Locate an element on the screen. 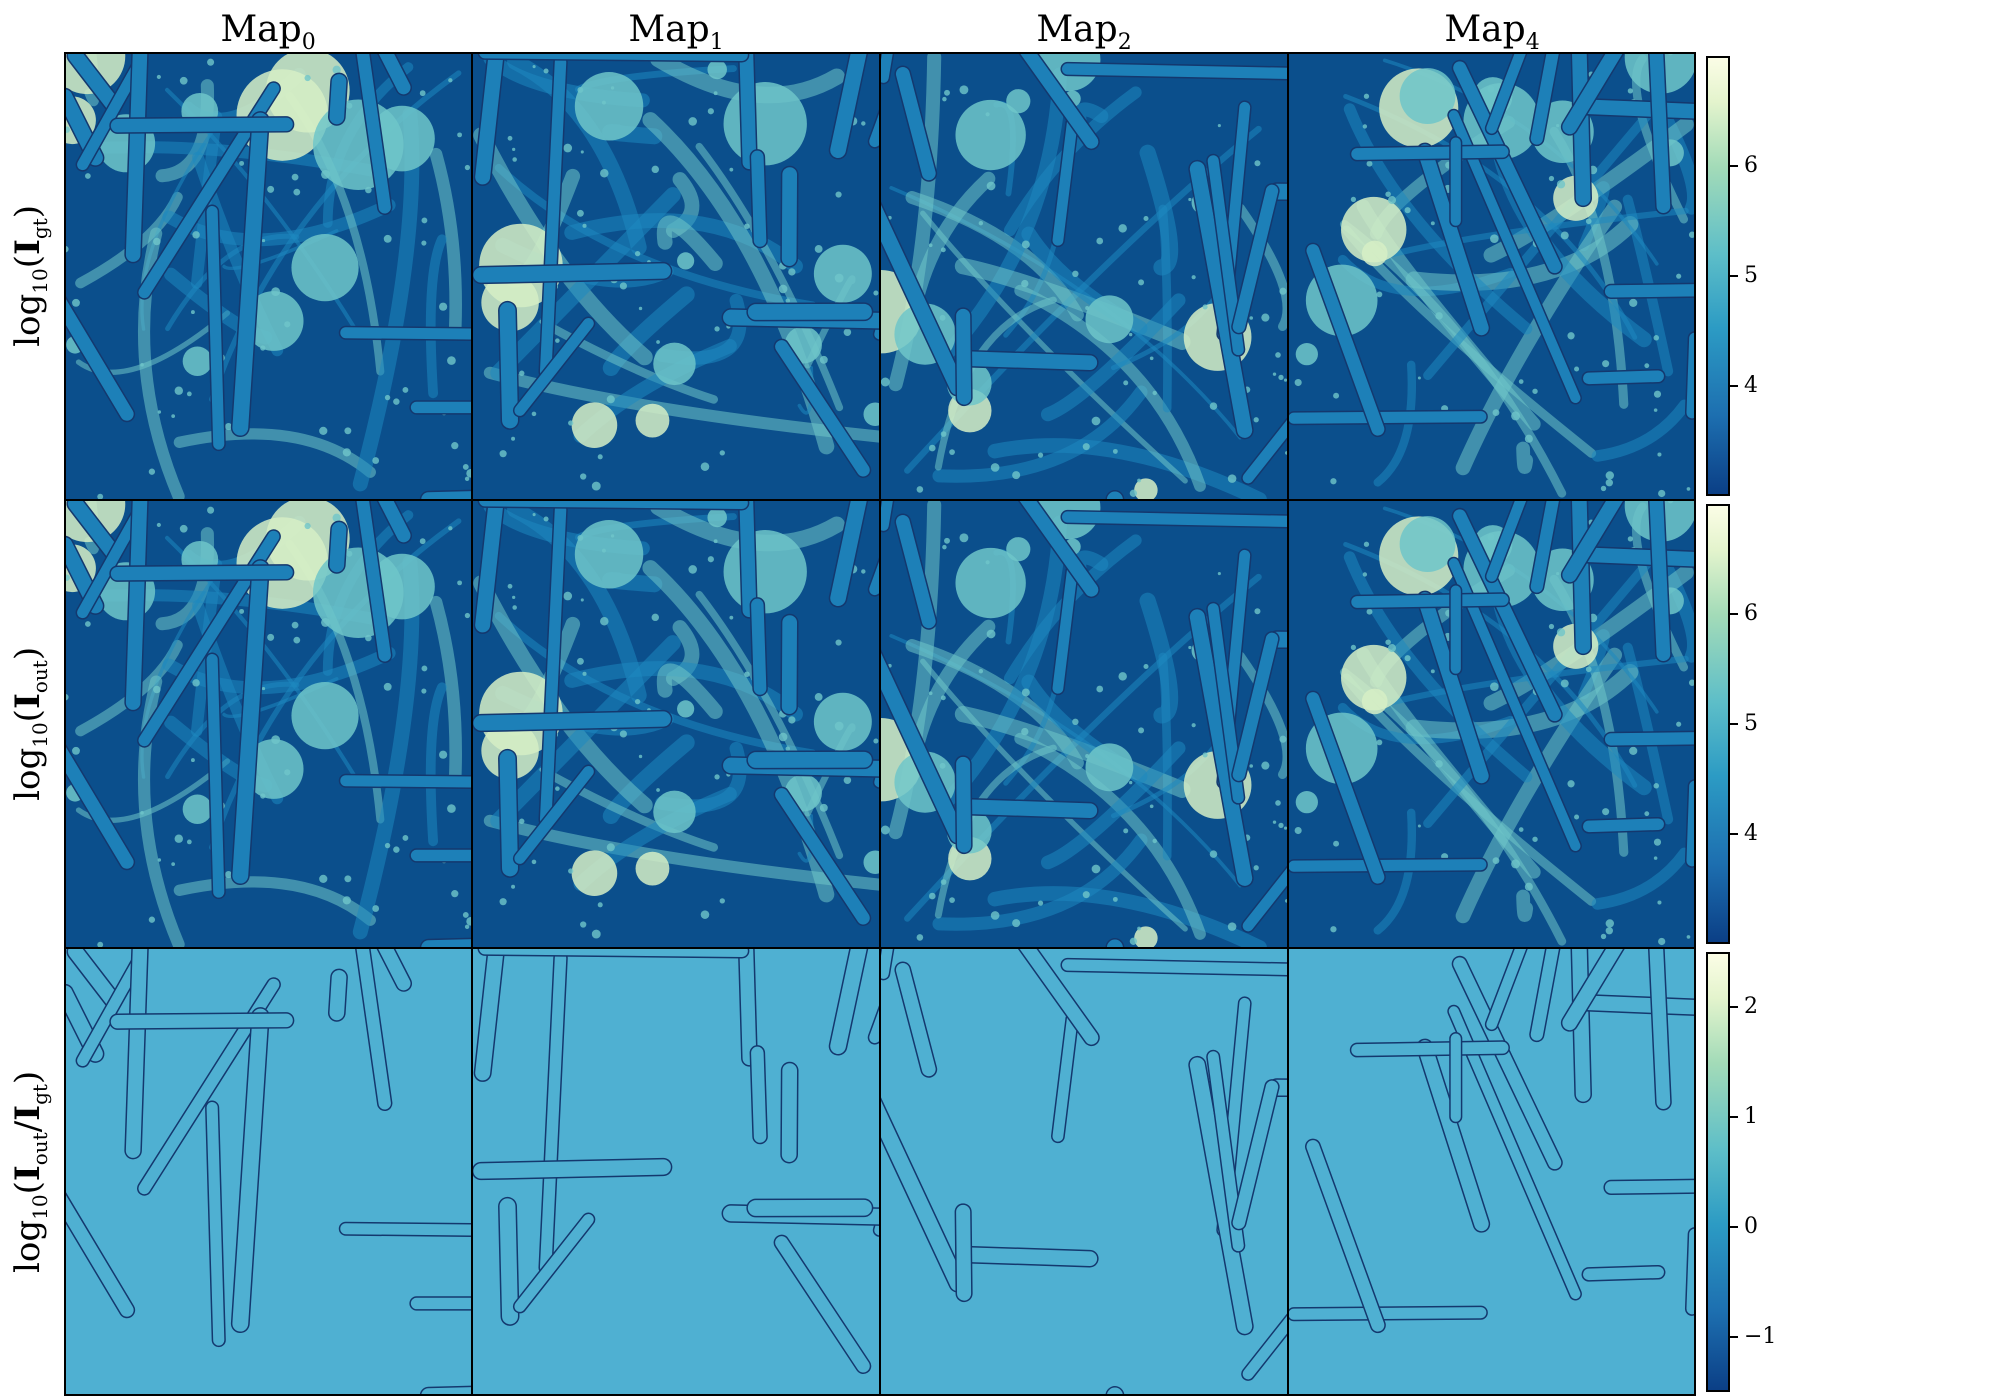 The width and height of the screenshot is (2000, 1400). map-image is located at coordinates (1492, 276).